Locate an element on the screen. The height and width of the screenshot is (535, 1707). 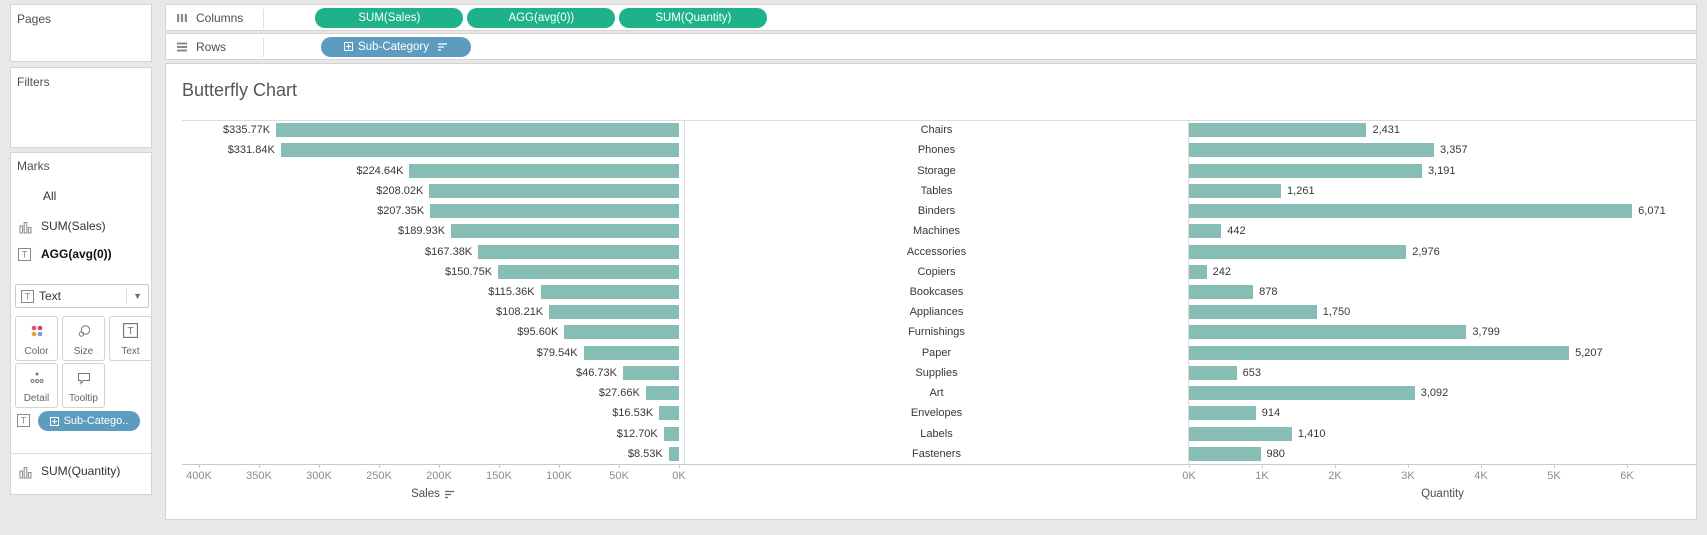
columns-pills: SUM(Sales) AGG(avg(0)) SUM(Quantity) is located at coordinates (543, 17).